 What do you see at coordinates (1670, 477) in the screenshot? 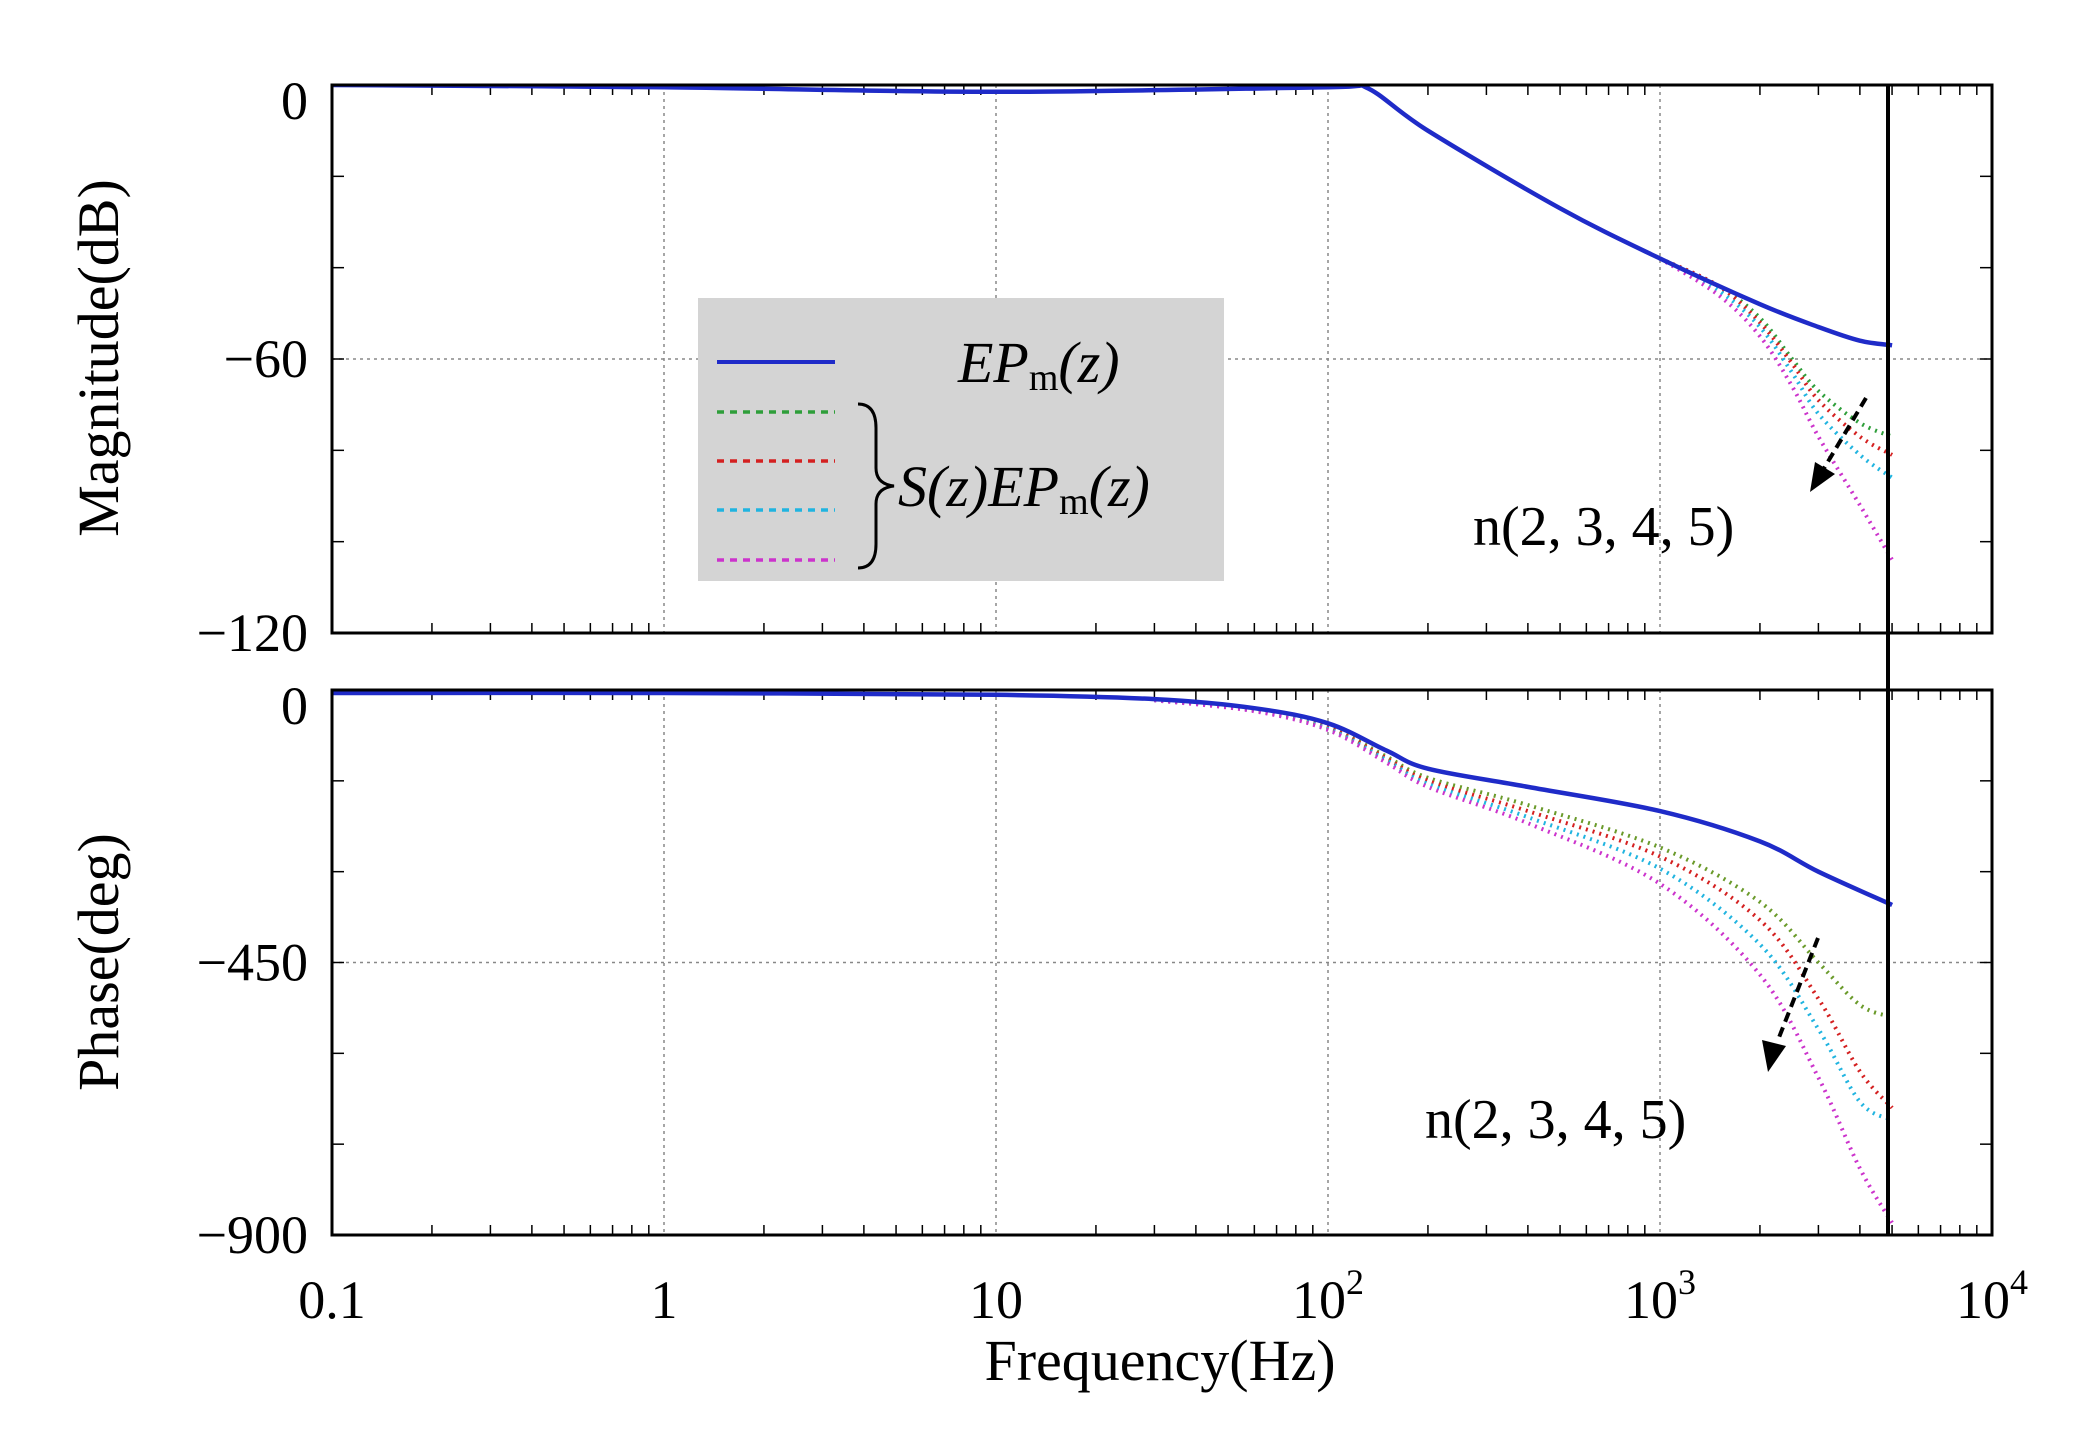
I see `magnitude-annotation: n(2, 3, 4, 5)` at bounding box center [1670, 477].